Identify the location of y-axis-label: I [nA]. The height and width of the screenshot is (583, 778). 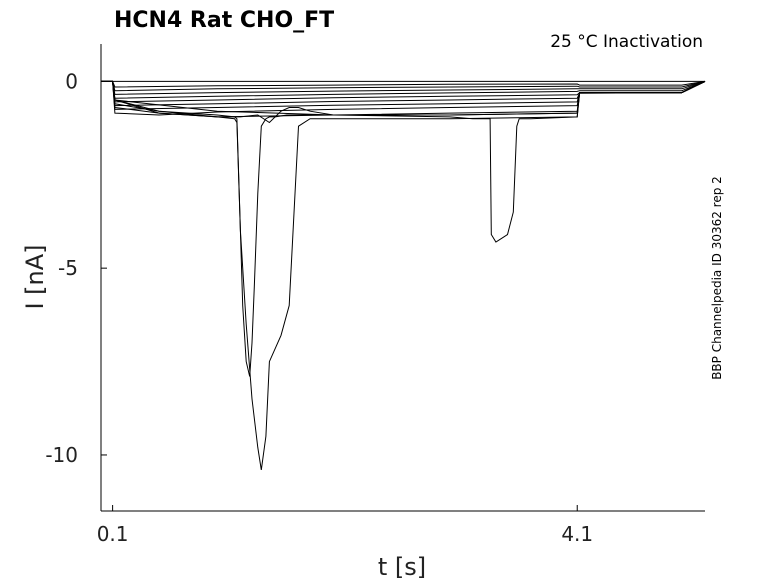
(35, 276).